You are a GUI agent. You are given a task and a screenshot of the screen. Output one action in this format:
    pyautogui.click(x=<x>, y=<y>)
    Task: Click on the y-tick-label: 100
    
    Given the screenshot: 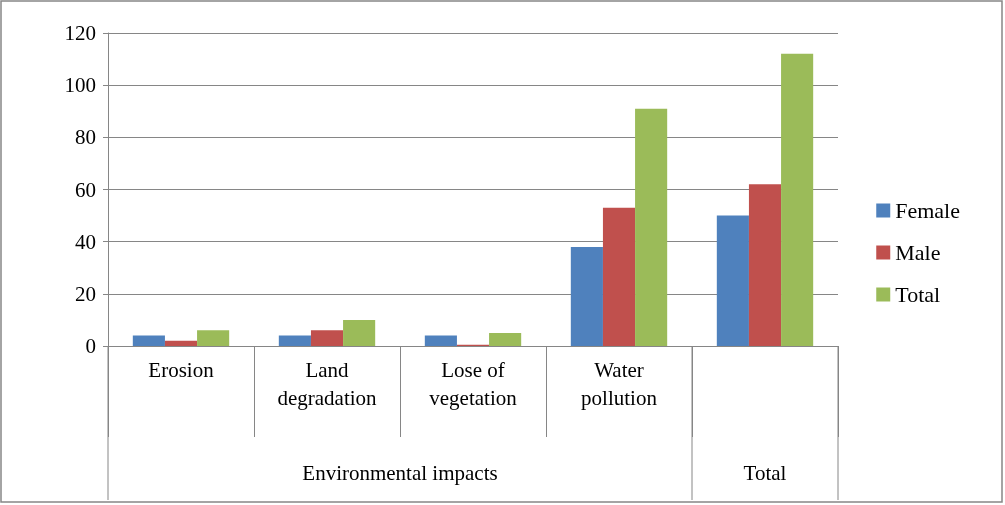 What is the action you would take?
    pyautogui.click(x=80, y=85)
    